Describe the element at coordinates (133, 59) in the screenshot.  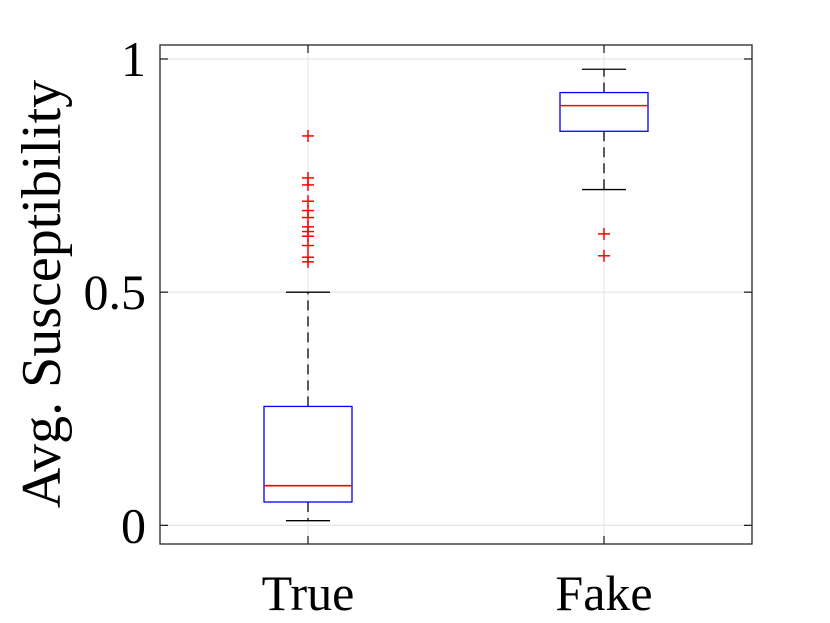
I see `y-tick-label: 1` at that location.